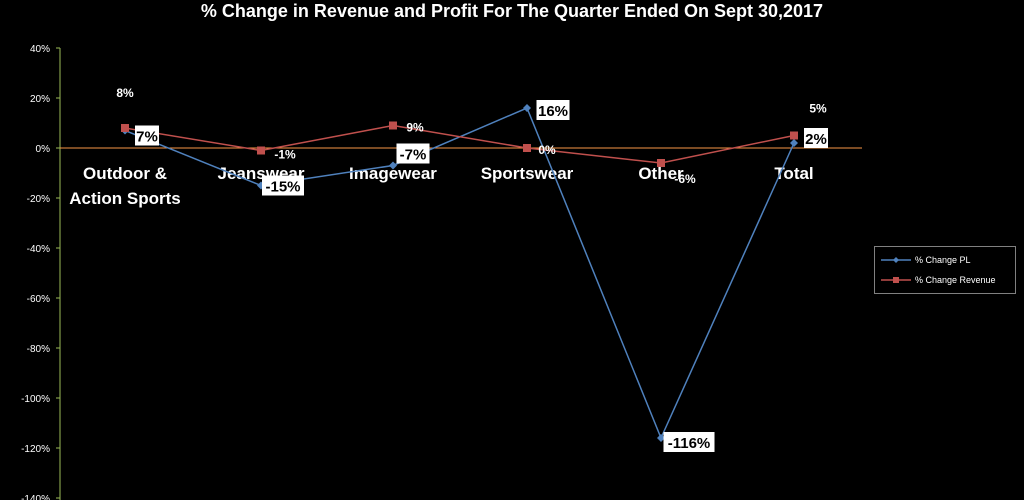 This screenshot has width=1024, height=500. What do you see at coordinates (896, 260) in the screenshot?
I see `legend-pl-marker` at bounding box center [896, 260].